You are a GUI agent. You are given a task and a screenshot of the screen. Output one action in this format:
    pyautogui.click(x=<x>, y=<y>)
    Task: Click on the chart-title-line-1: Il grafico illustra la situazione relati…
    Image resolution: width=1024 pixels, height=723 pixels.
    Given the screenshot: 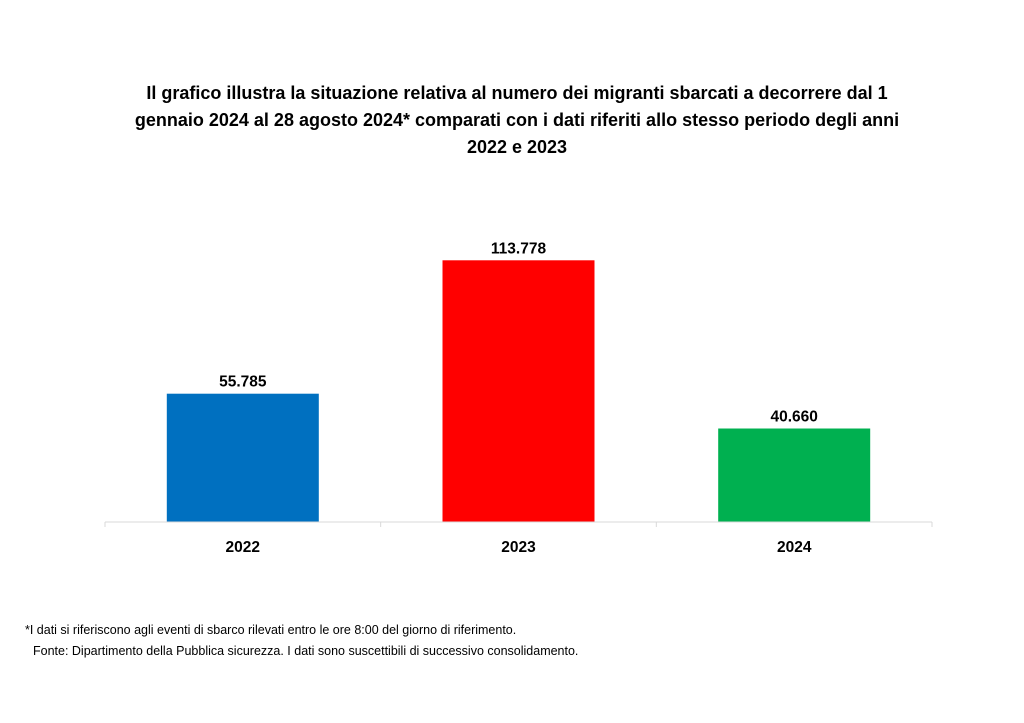 What is the action you would take?
    pyautogui.click(x=517, y=93)
    